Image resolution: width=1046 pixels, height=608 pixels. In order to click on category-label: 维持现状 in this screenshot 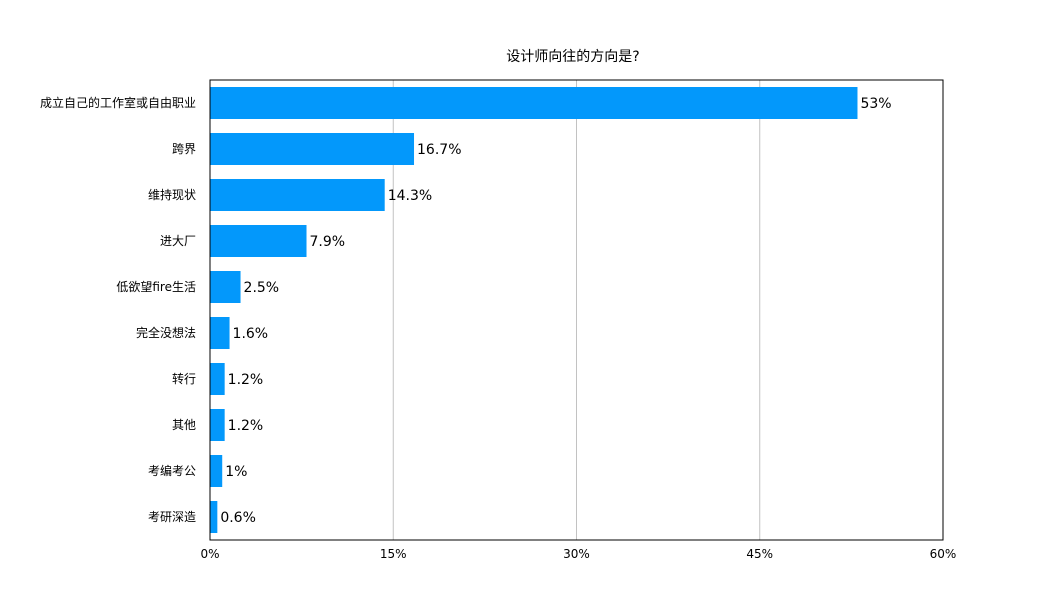, I will do `click(172, 194)`.